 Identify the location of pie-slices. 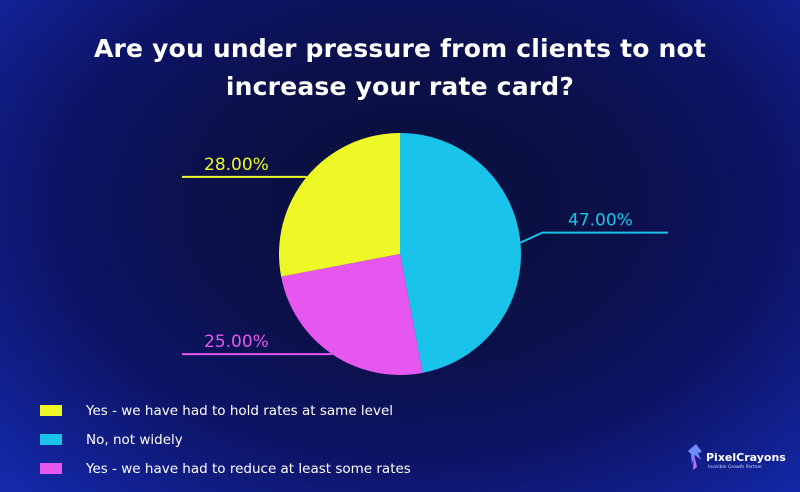
(400, 254).